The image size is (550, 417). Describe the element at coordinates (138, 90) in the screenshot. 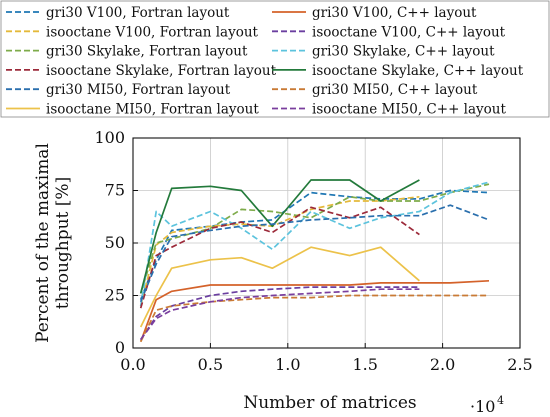

I see `legend-entry-label: gri30 MI50, Fortran layout` at that location.